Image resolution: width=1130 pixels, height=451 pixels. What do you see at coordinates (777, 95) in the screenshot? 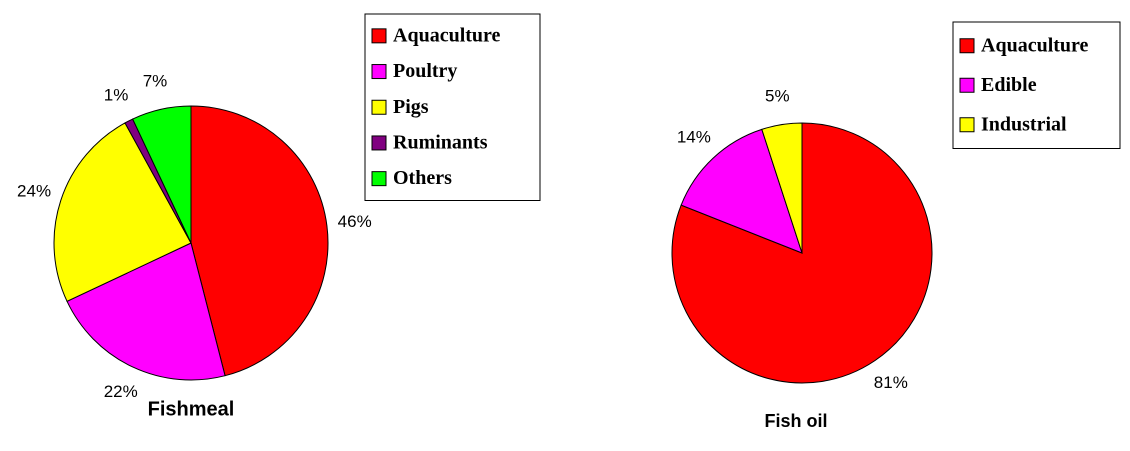
I see `slice-label: 5%` at bounding box center [777, 95].